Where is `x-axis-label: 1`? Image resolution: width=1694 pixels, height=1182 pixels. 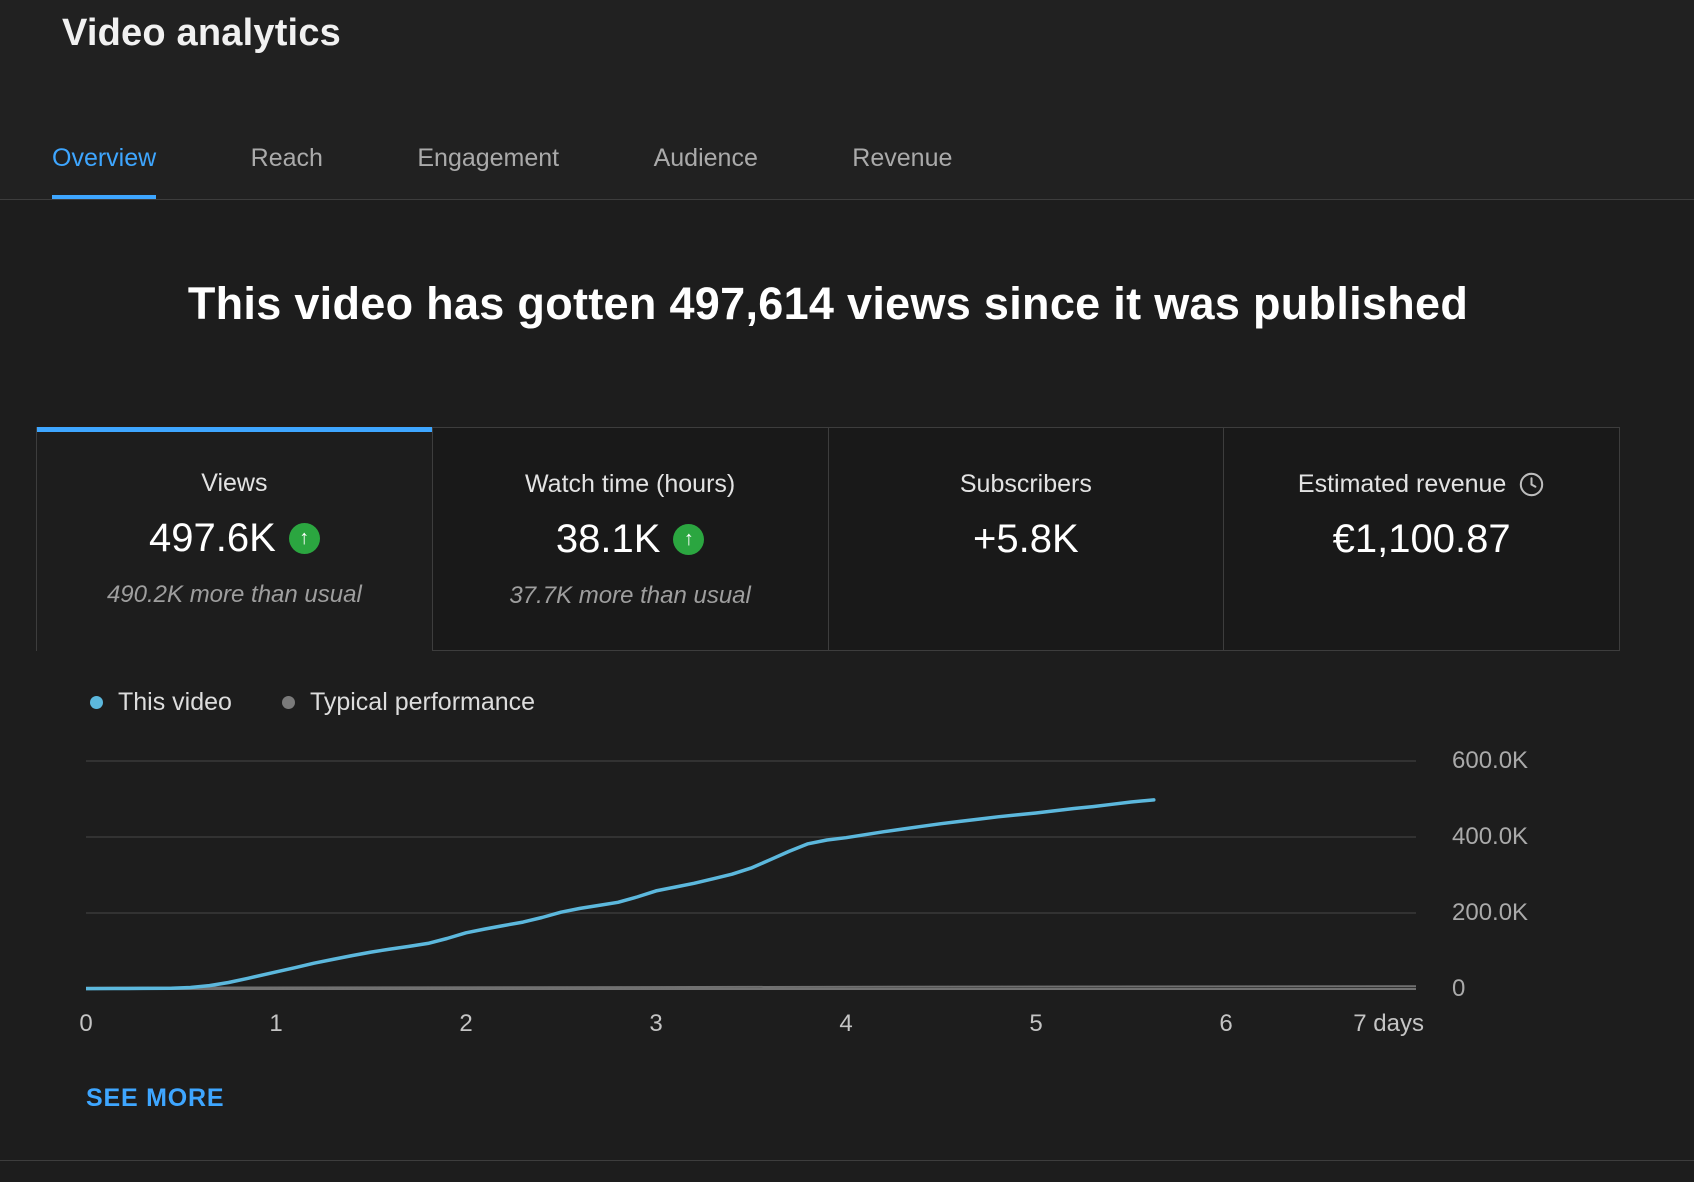
x-axis-label: 1 is located at coordinates (276, 1023).